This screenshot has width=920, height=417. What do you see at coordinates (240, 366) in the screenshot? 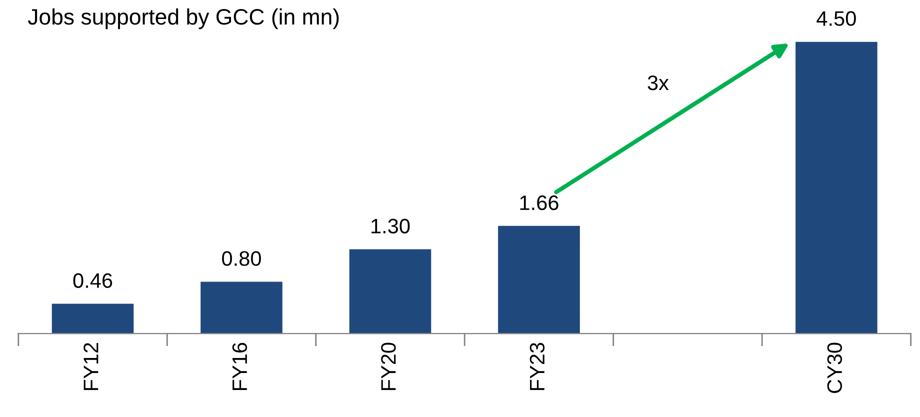
I see `x-tick-label: FY16` at bounding box center [240, 366].